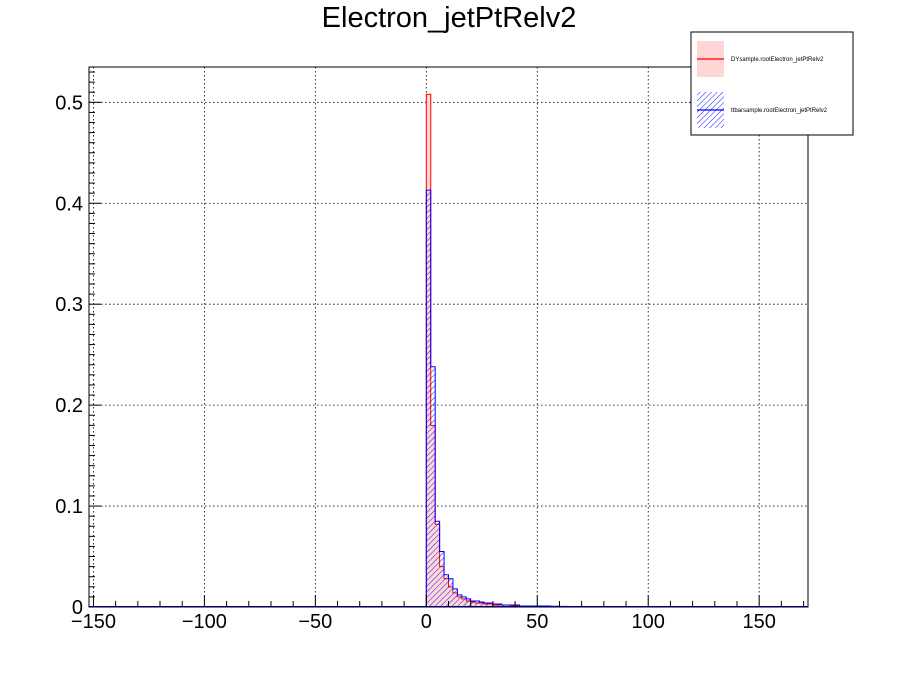 The width and height of the screenshot is (898, 675). Describe the element at coordinates (69, 204) in the screenshot. I see `y-tick-label: 0.4` at that location.